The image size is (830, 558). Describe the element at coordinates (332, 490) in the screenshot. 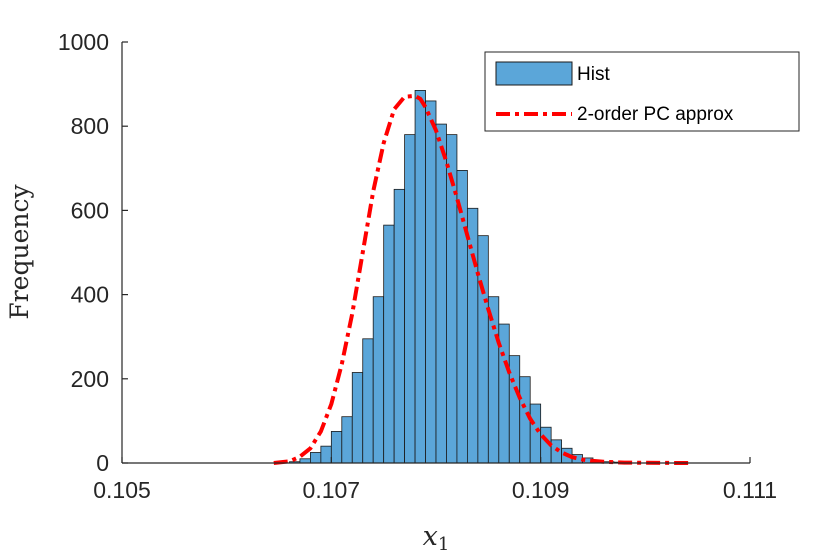

I see `x-tick-label: 0.107` at that location.